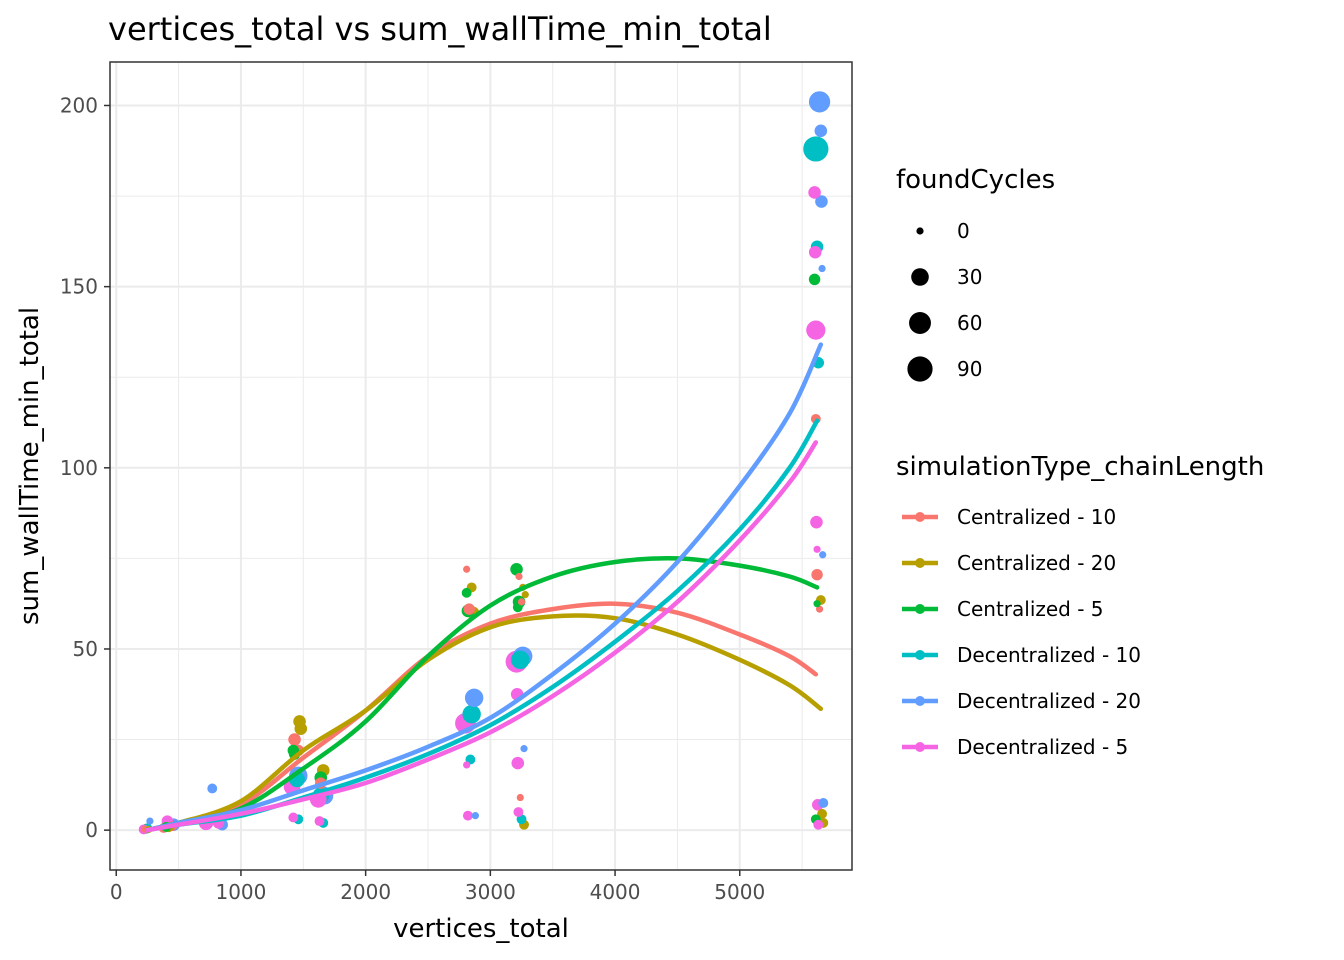 The width and height of the screenshot is (1344, 960). I want to click on size-legend: foundCycles 0 30 60 90, so click(975, 273).